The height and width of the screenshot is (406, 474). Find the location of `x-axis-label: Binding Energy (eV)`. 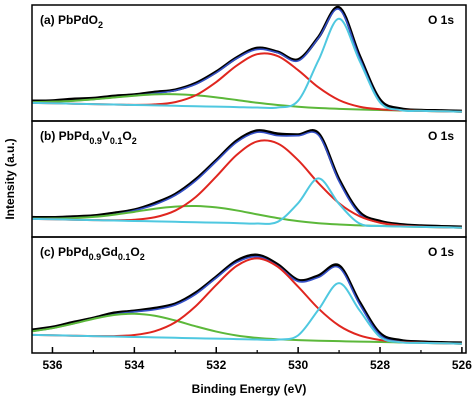

x-axis-label: Binding Energy (eV) is located at coordinates (249, 389).